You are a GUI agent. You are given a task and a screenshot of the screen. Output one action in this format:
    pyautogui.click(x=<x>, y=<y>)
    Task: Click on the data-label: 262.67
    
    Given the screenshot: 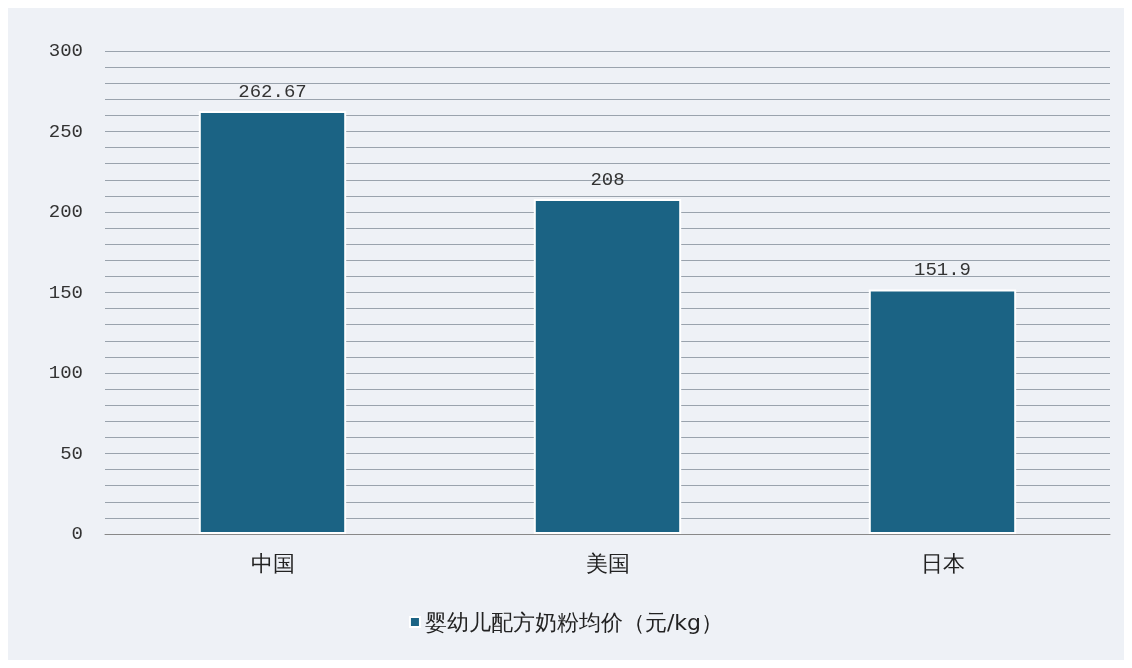 What is the action you would take?
    pyautogui.click(x=272, y=91)
    